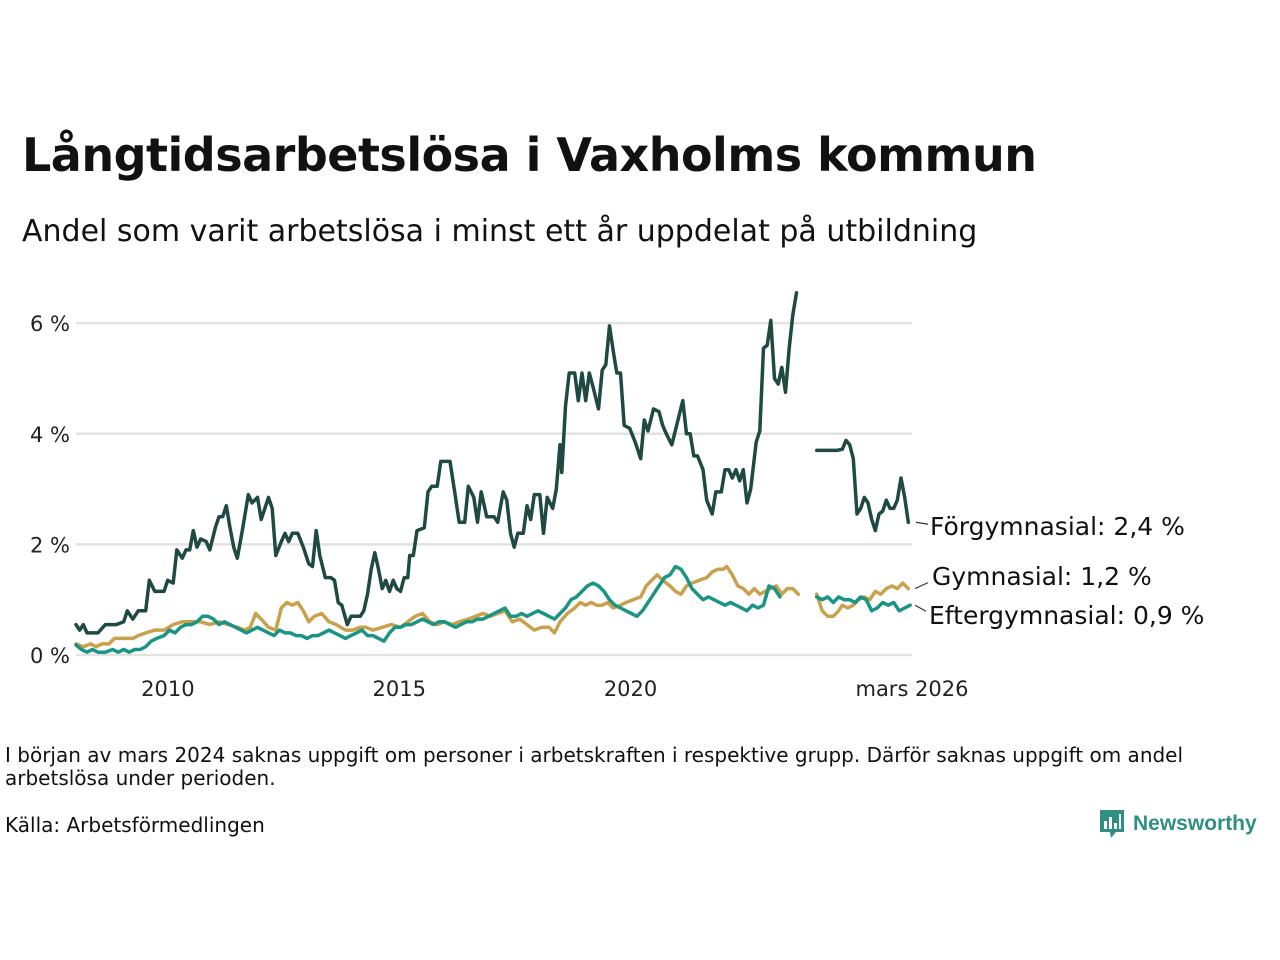 The height and width of the screenshot is (960, 1280). I want to click on end-label-gymnasial: Gymnasial: 1,2 %, so click(1042, 576).